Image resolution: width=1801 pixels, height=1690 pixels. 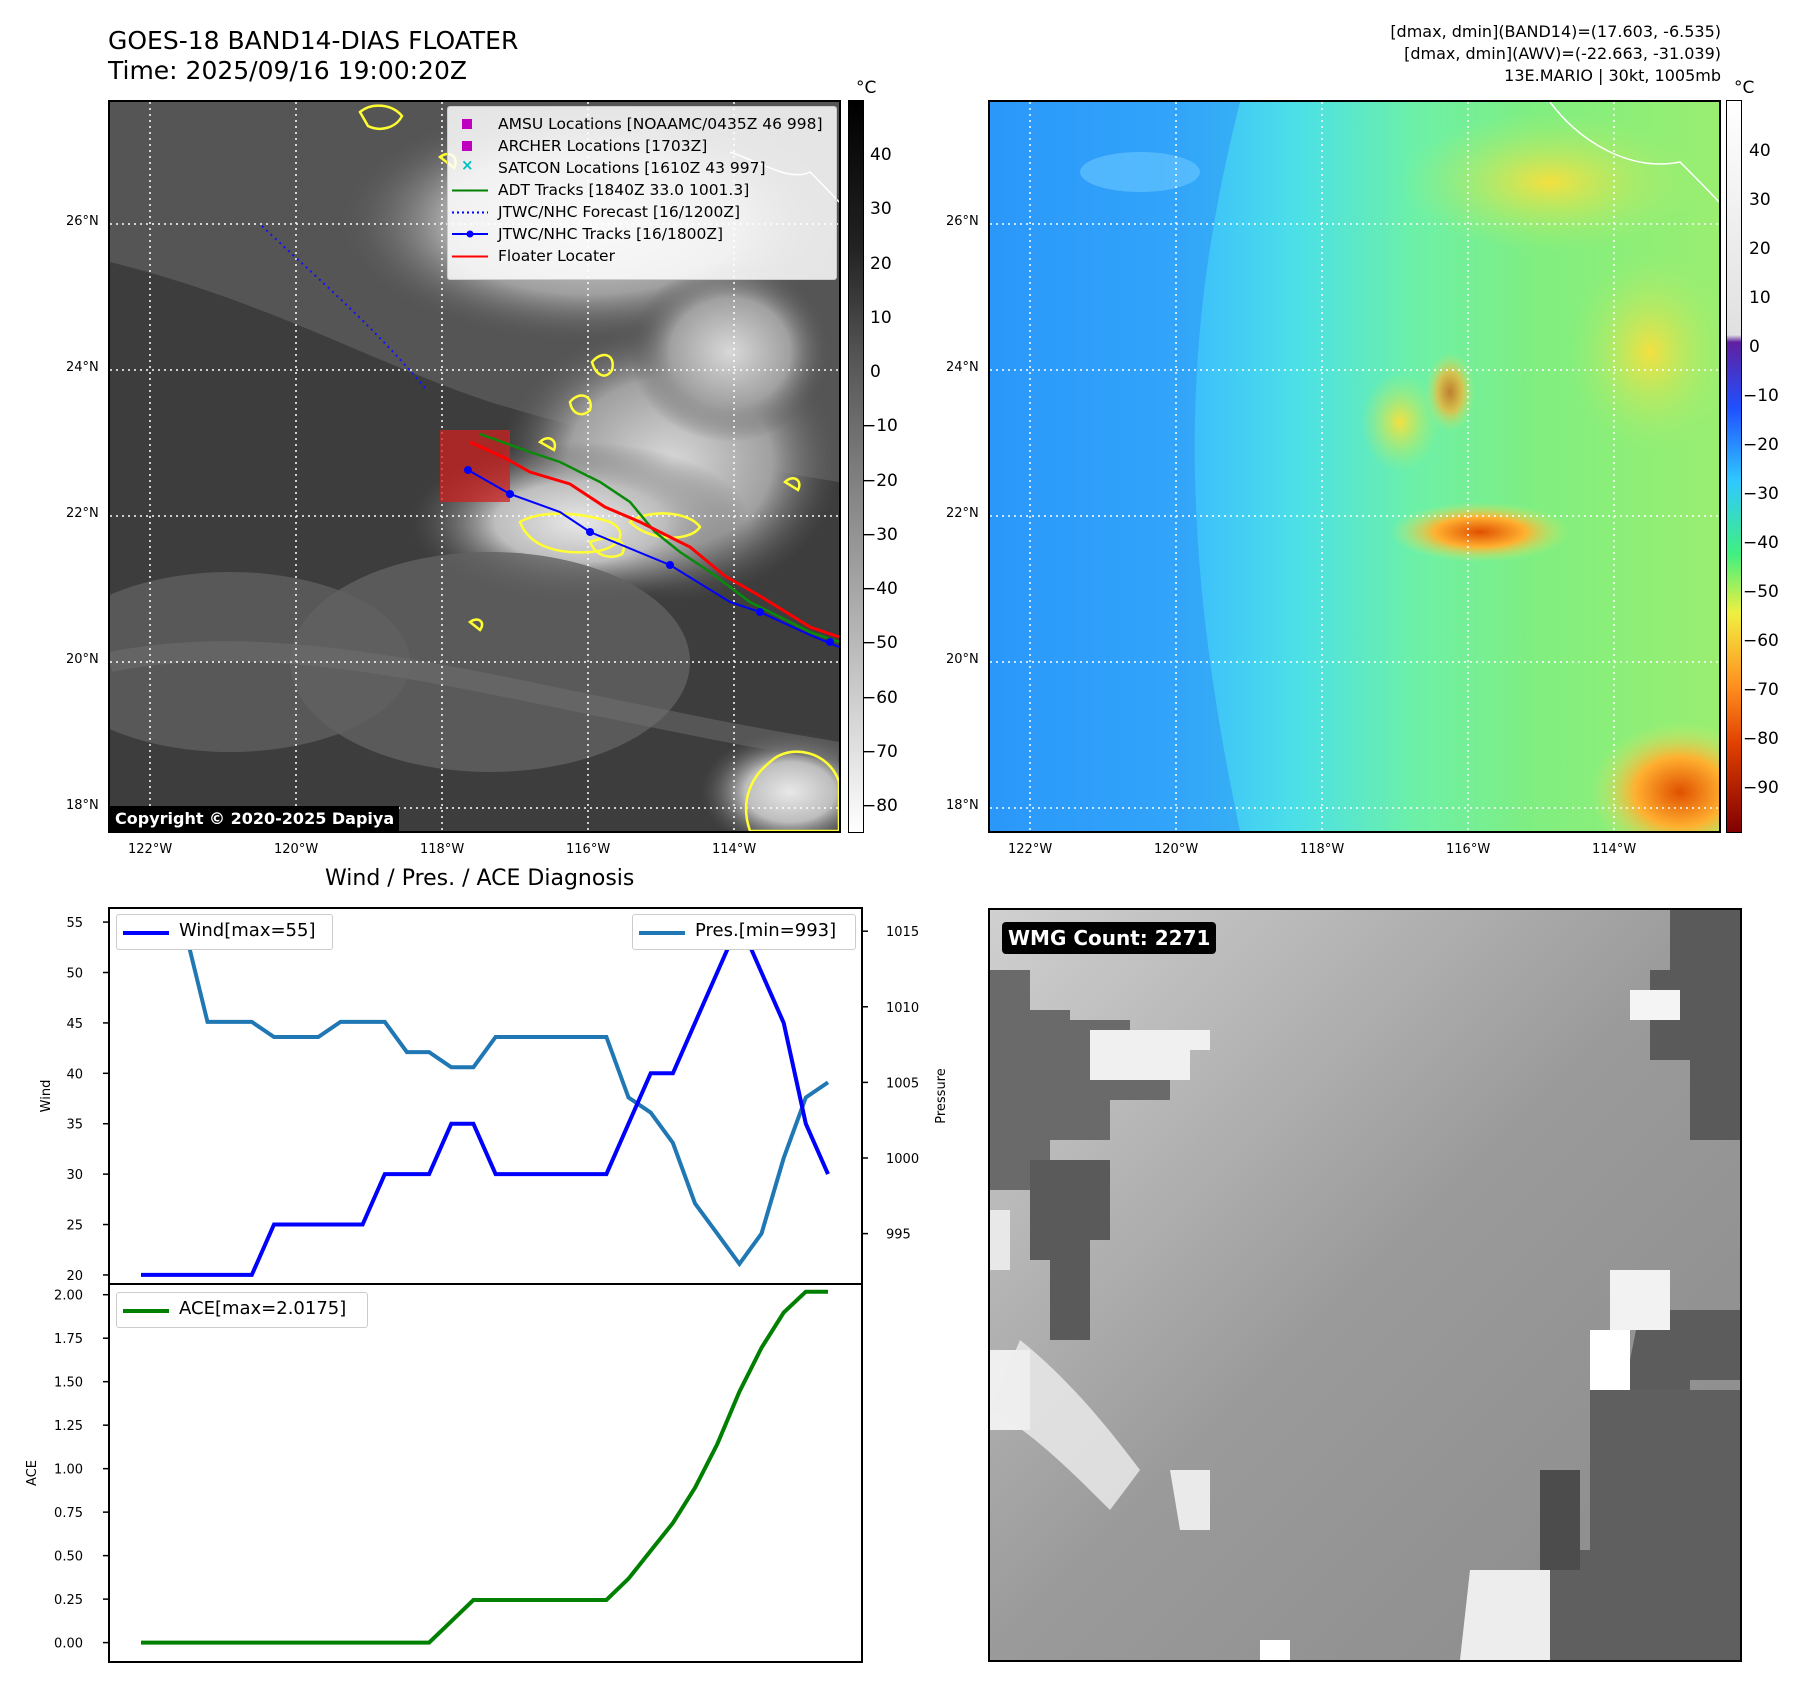 I want to click on ir-lon-label: 118°W, so click(x=442, y=849).